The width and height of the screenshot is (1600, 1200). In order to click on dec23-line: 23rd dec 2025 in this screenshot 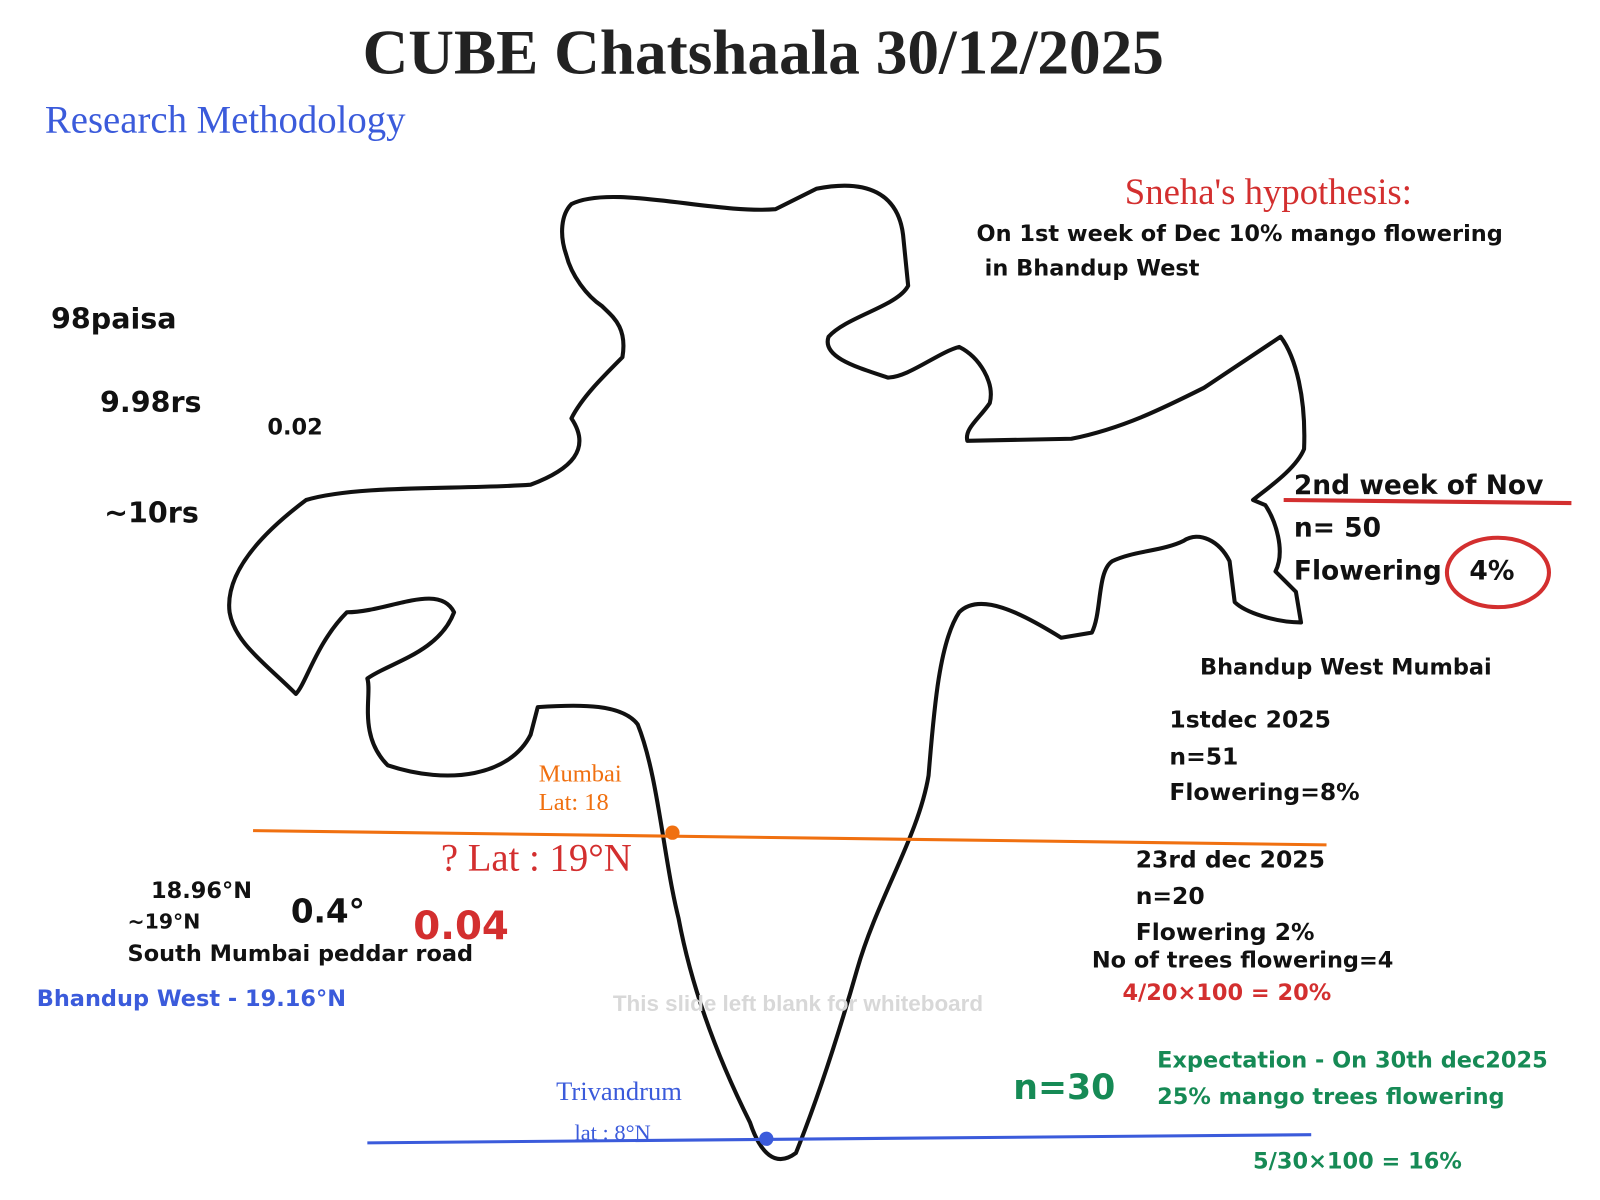, I will do `click(1230, 859)`.